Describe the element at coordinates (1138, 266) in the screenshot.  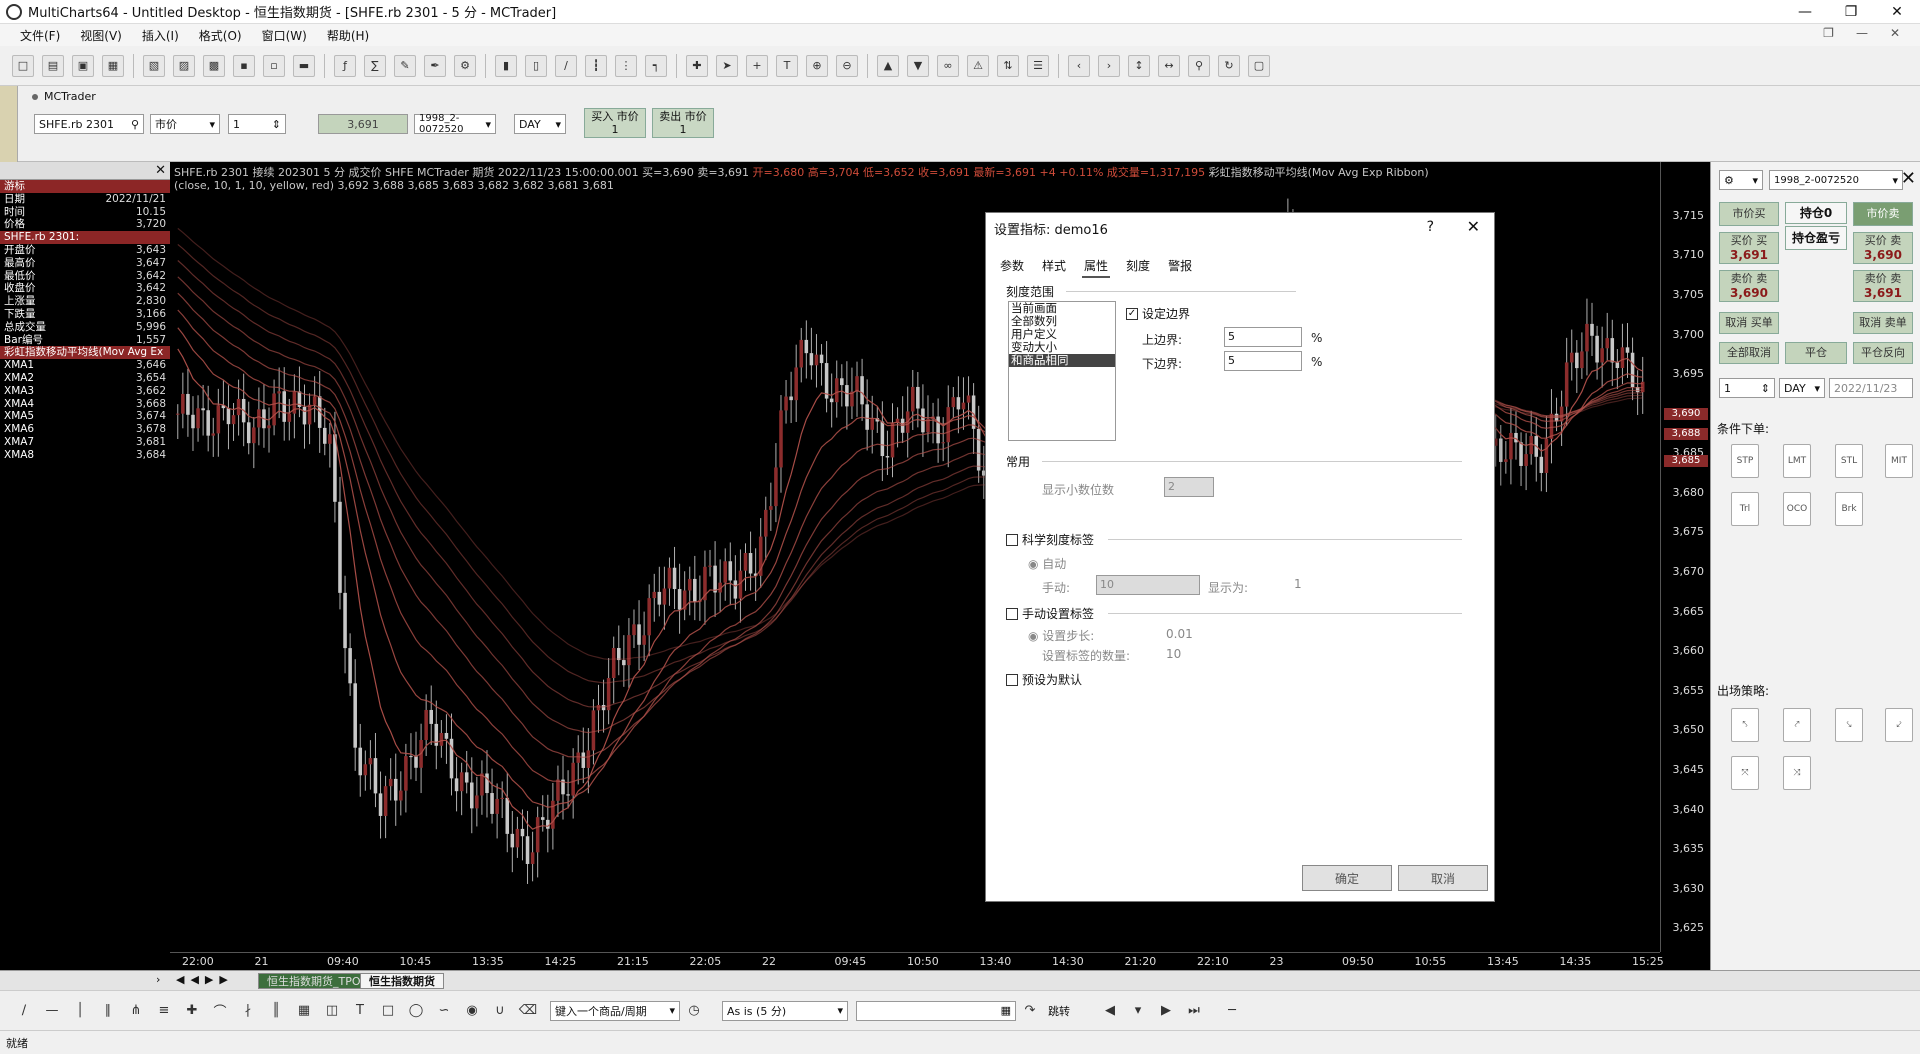
I see `tab-scaling: 刻度` at that location.